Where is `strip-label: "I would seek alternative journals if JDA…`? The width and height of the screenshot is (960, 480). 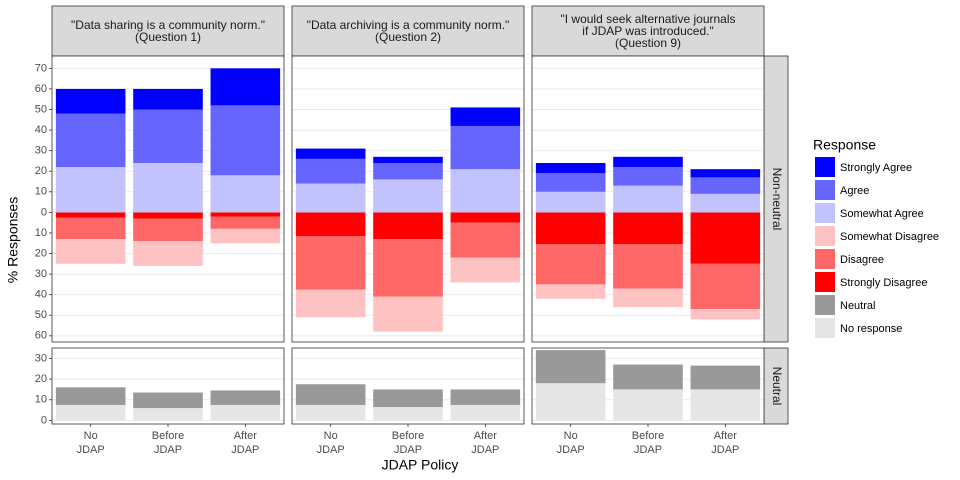 strip-label: "I would seek alternative journals if JDA… is located at coordinates (647, 31).